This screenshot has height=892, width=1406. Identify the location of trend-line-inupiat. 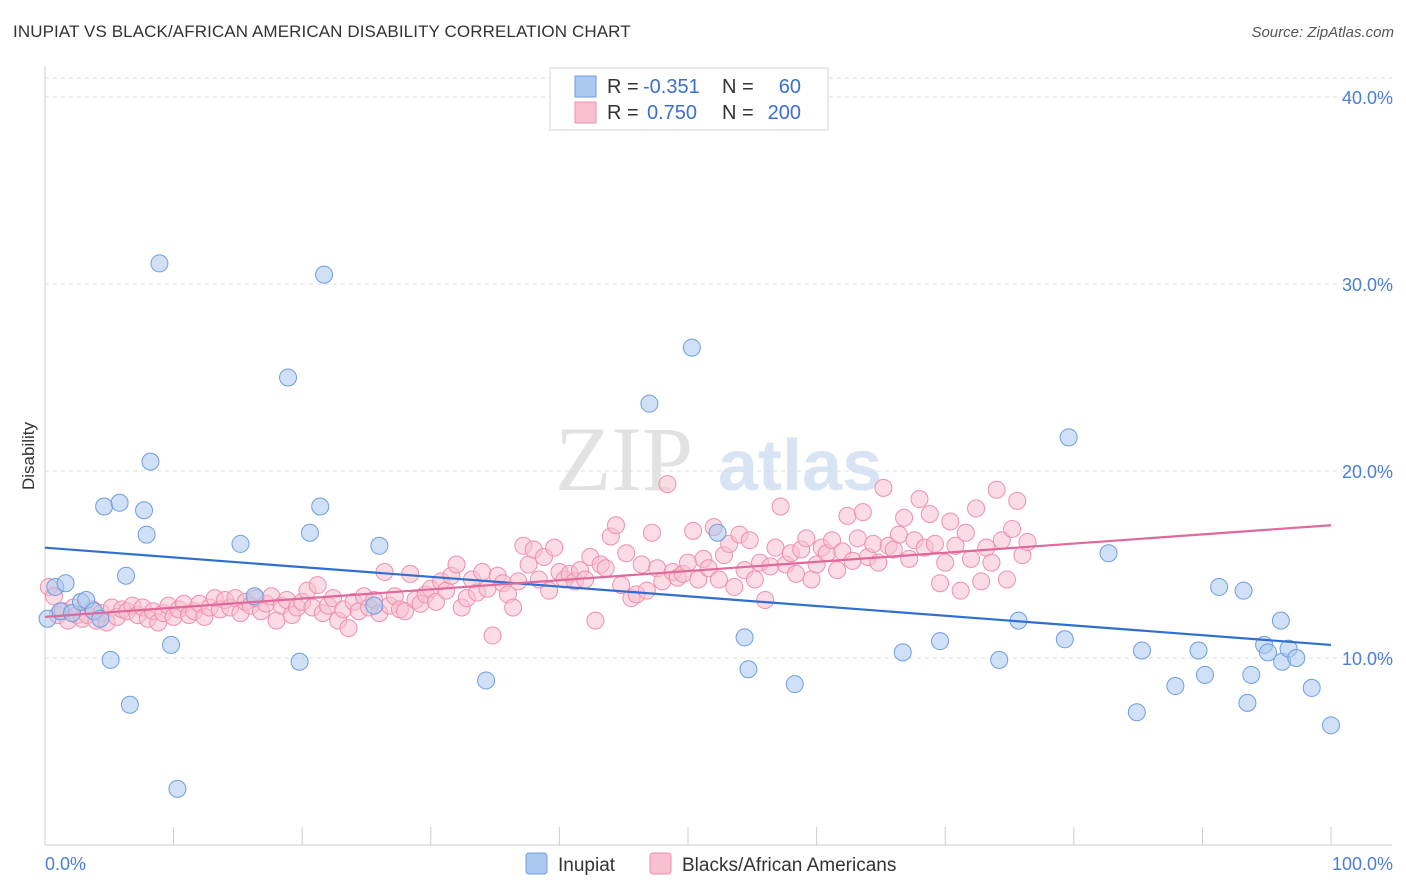
(688, 596).